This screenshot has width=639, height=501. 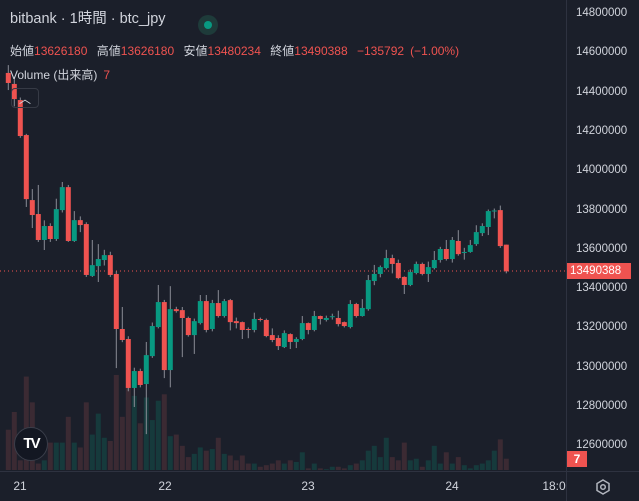 What do you see at coordinates (554, 486) in the screenshot?
I see `time-label: 18:0` at bounding box center [554, 486].